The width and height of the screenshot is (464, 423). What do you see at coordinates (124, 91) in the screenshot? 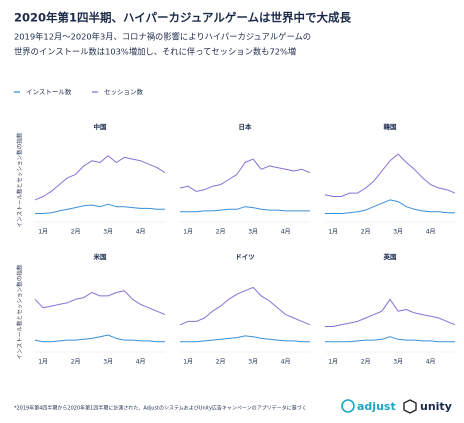
I see `legend-label: セッション数` at bounding box center [124, 91].